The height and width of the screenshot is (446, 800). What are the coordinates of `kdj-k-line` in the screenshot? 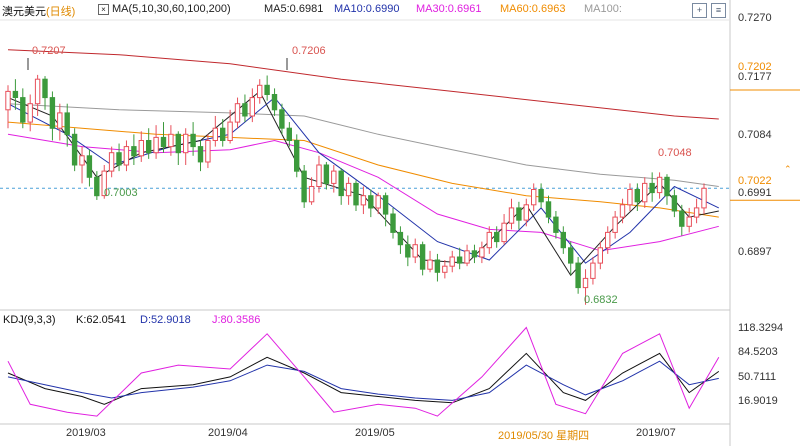 It's located at (363, 378).